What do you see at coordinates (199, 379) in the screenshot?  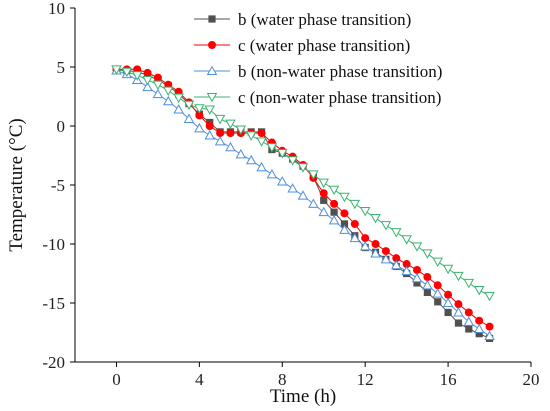 I see `x-tick-label: 4` at bounding box center [199, 379].